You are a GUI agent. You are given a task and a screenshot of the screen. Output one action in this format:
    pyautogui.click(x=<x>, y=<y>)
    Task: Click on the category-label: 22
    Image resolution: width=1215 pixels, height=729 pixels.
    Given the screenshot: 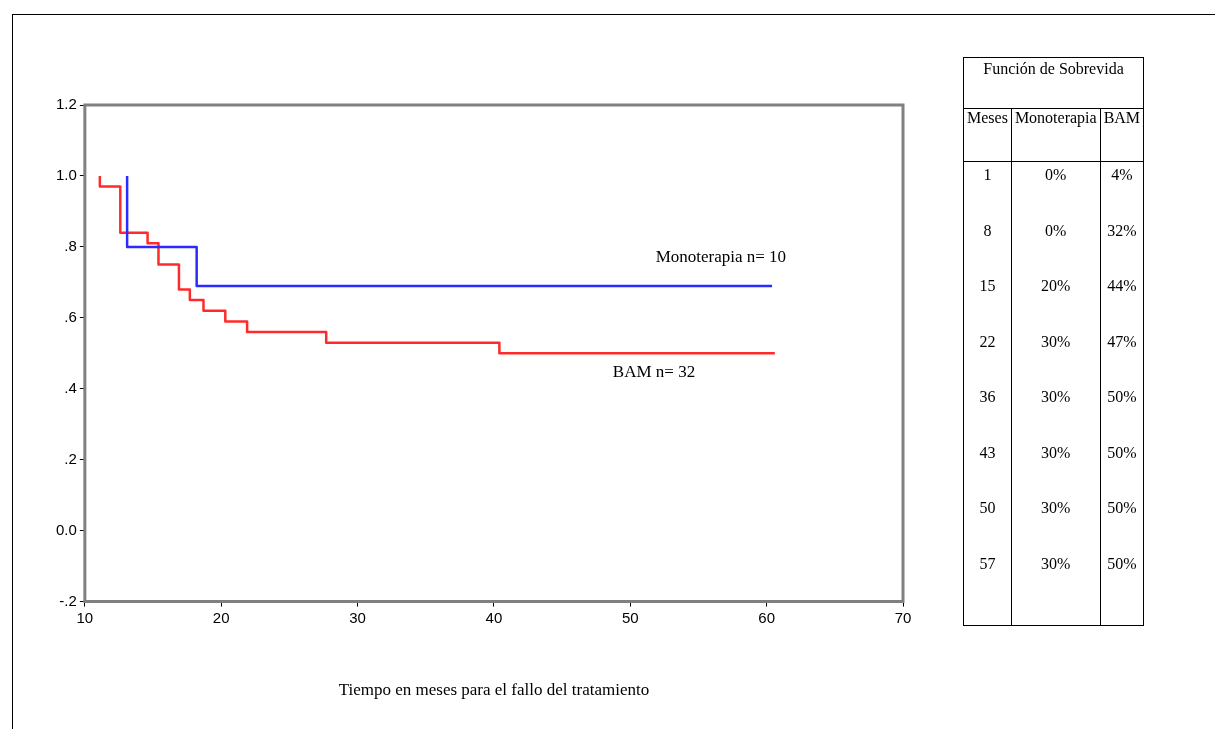 What is the action you would take?
    pyautogui.click(x=987, y=356)
    